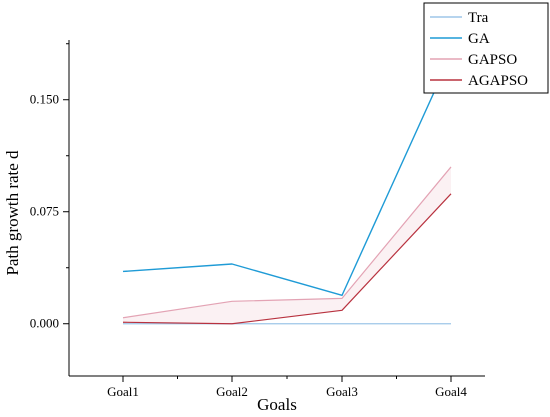  I want to click on legend-label: GAPSO, so click(492, 60).